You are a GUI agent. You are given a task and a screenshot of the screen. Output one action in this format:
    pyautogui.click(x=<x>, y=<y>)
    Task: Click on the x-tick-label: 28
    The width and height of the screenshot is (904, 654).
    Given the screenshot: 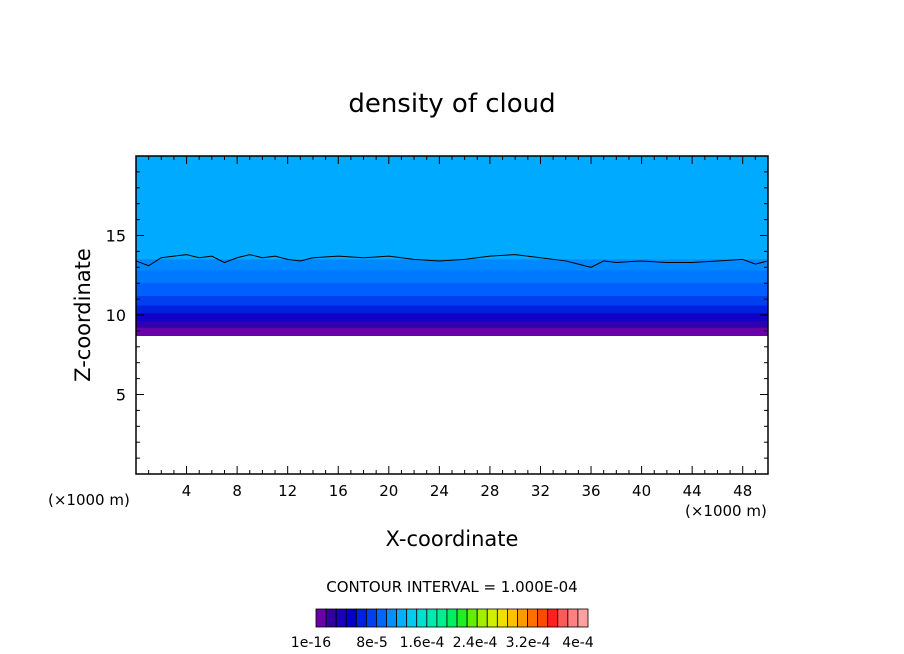 What is the action you would take?
    pyautogui.click(x=489, y=491)
    